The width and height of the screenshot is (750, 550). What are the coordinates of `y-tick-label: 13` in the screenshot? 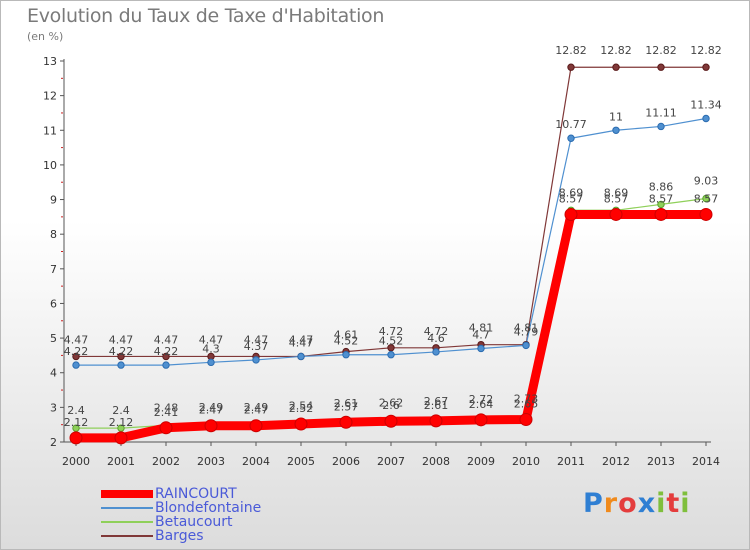 It's located at (50, 61).